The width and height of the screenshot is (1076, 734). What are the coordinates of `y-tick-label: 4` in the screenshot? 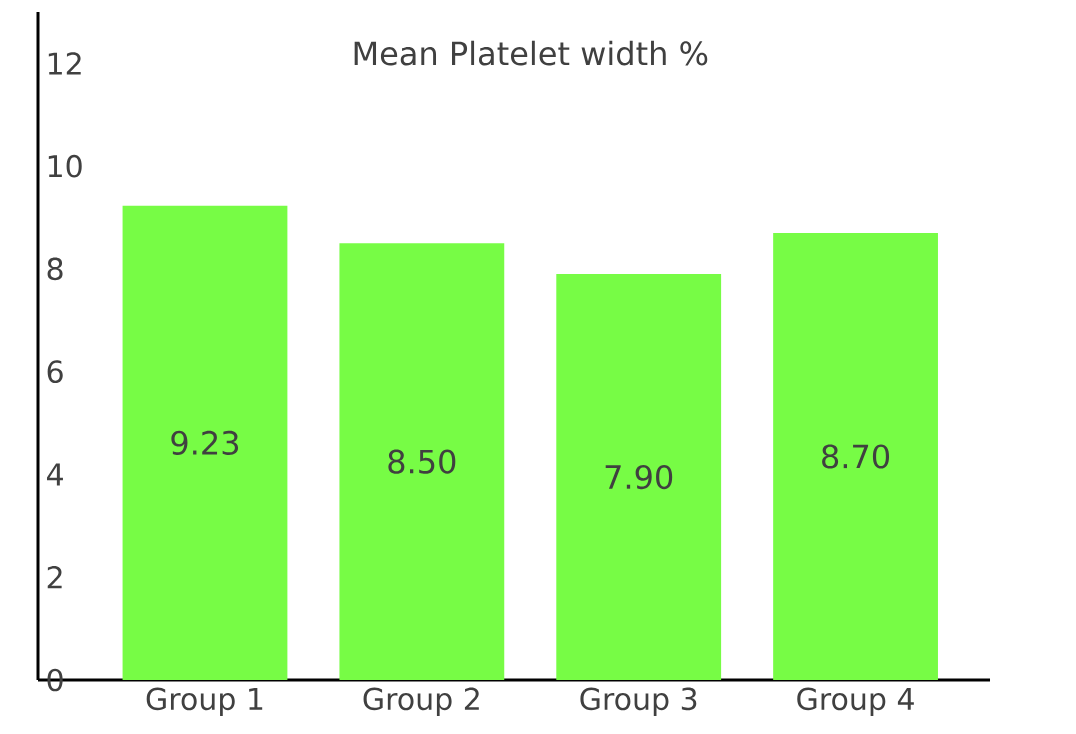 It's located at (54, 474).